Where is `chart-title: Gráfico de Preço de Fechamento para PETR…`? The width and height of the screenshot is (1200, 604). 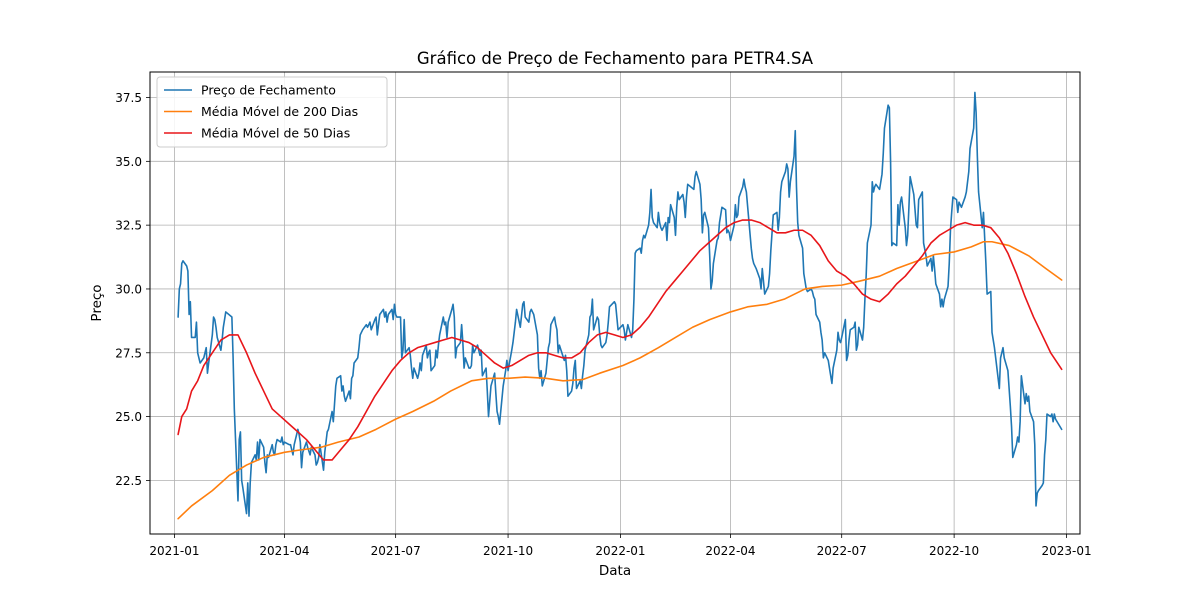 chart-title: Gráfico de Preço de Fechamento para PETR… is located at coordinates (615, 58).